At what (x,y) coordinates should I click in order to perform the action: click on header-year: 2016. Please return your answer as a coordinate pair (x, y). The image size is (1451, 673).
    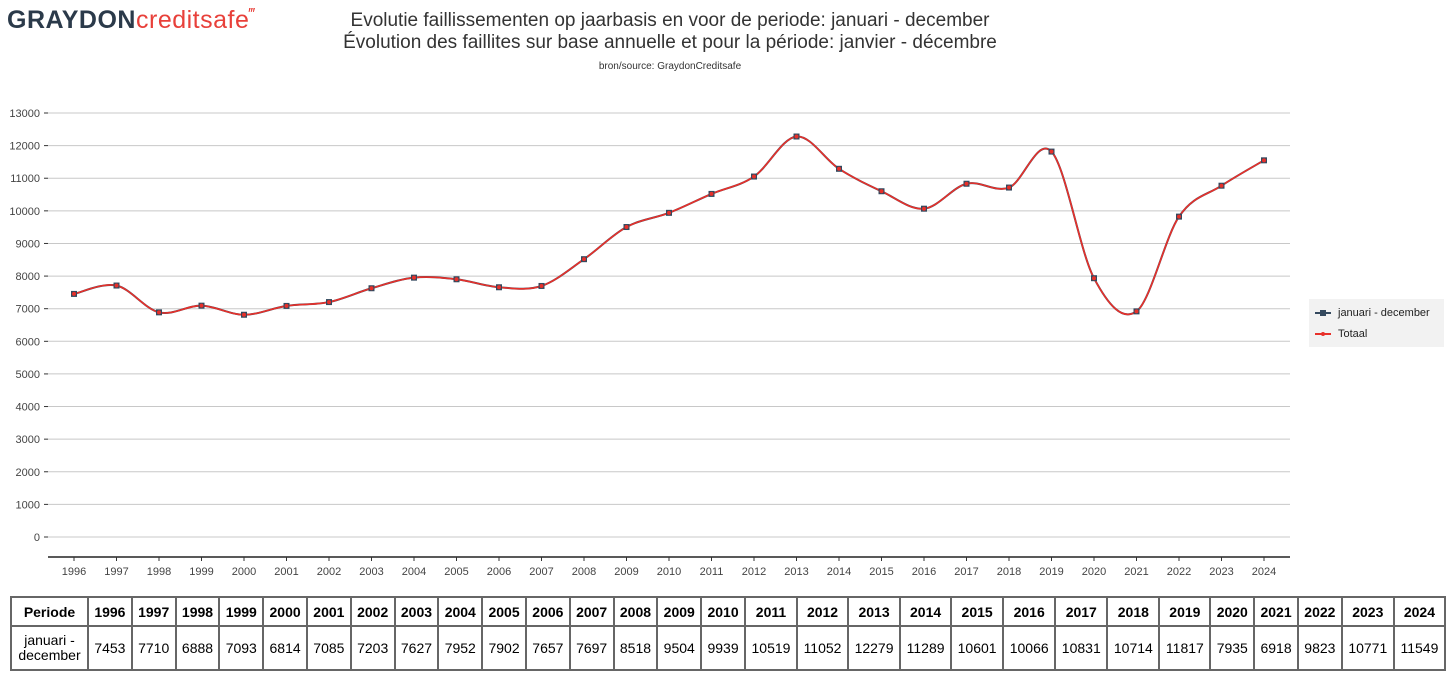
    Looking at the image, I should click on (1029, 611).